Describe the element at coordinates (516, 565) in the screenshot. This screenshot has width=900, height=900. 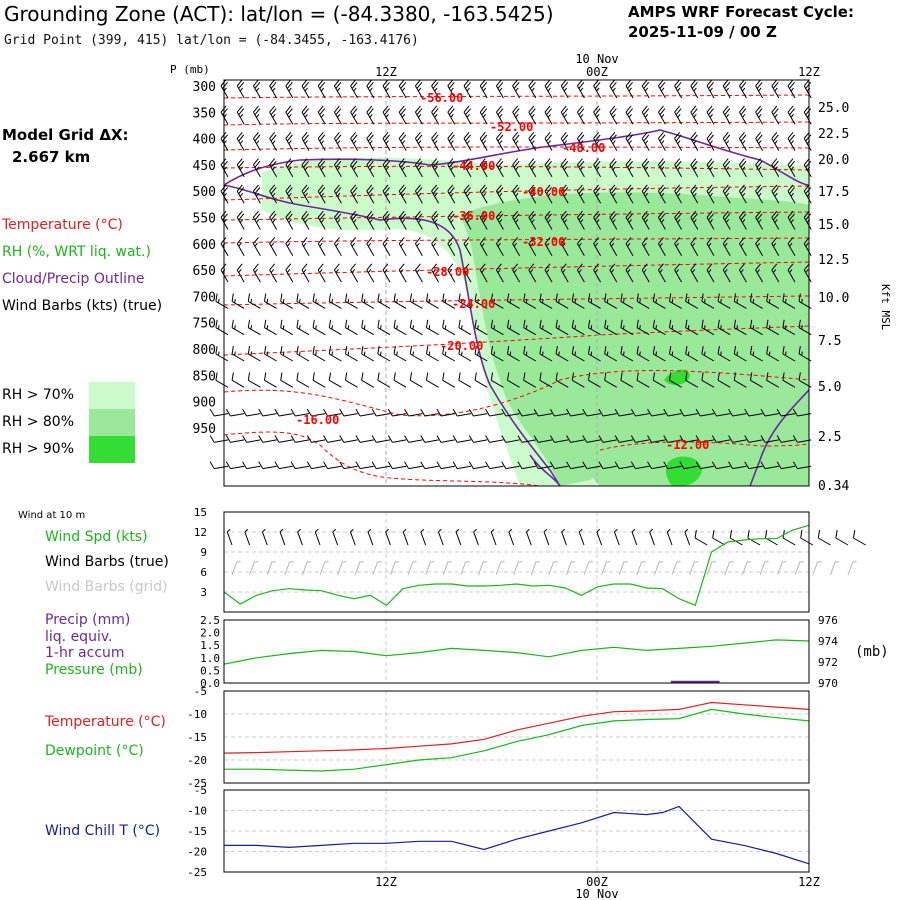
I see `wind-speed-line` at that location.